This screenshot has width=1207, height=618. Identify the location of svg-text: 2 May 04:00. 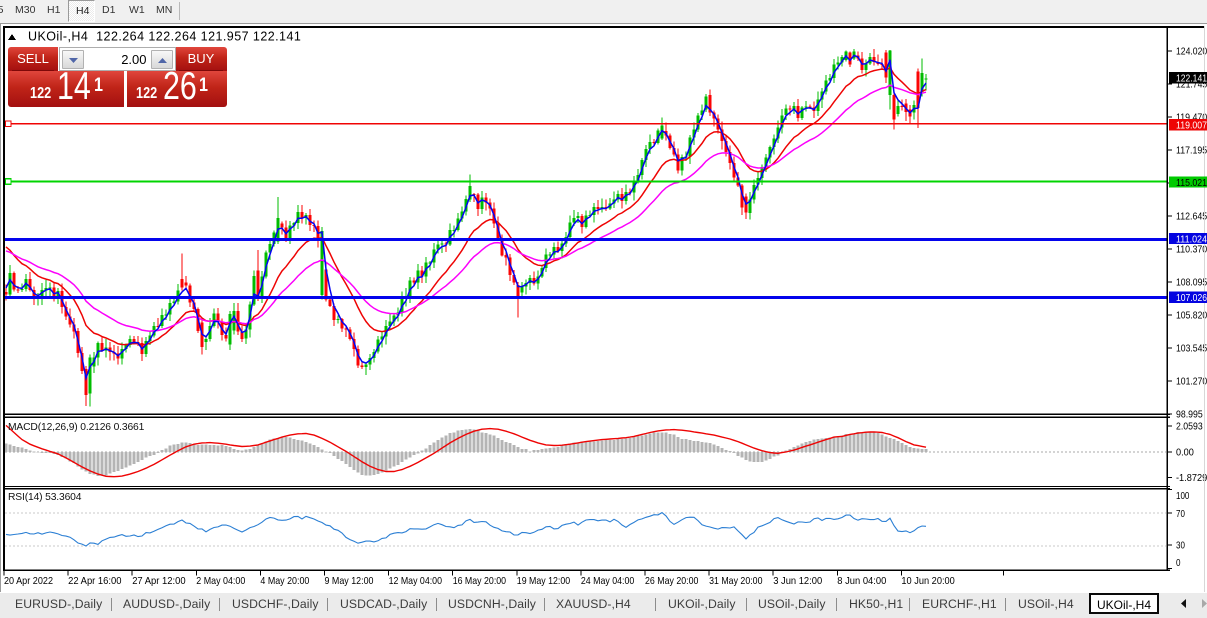
(220, 581).